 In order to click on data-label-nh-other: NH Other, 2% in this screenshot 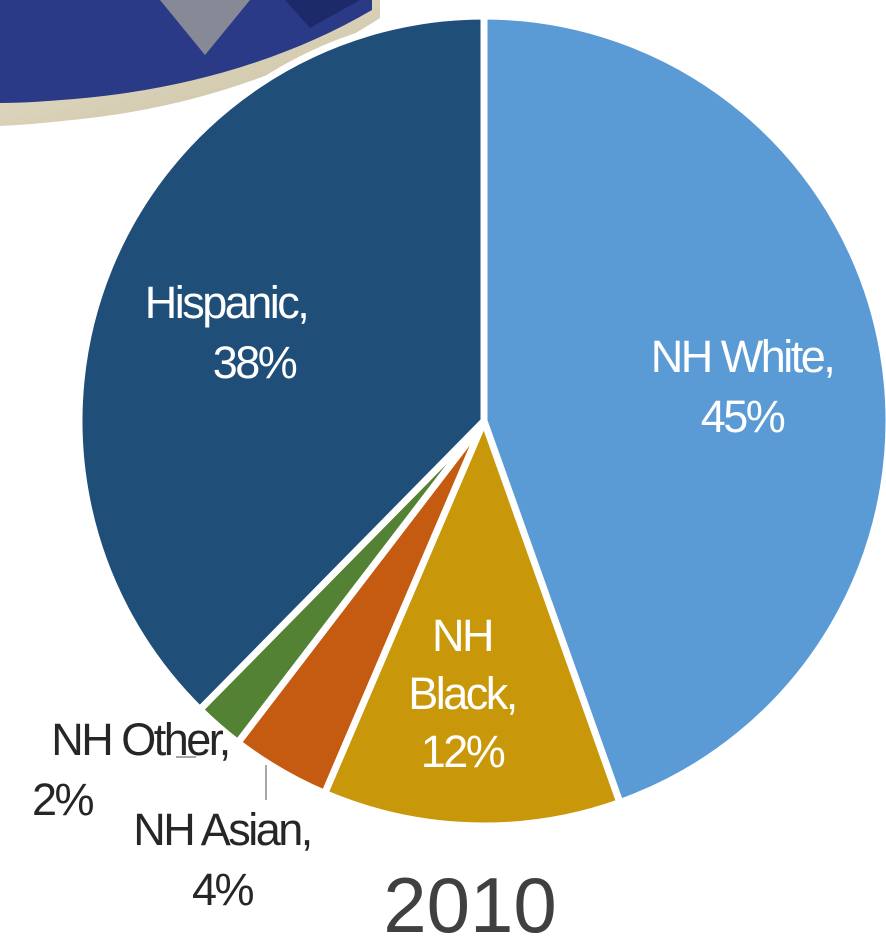, I will do `click(130, 769)`.